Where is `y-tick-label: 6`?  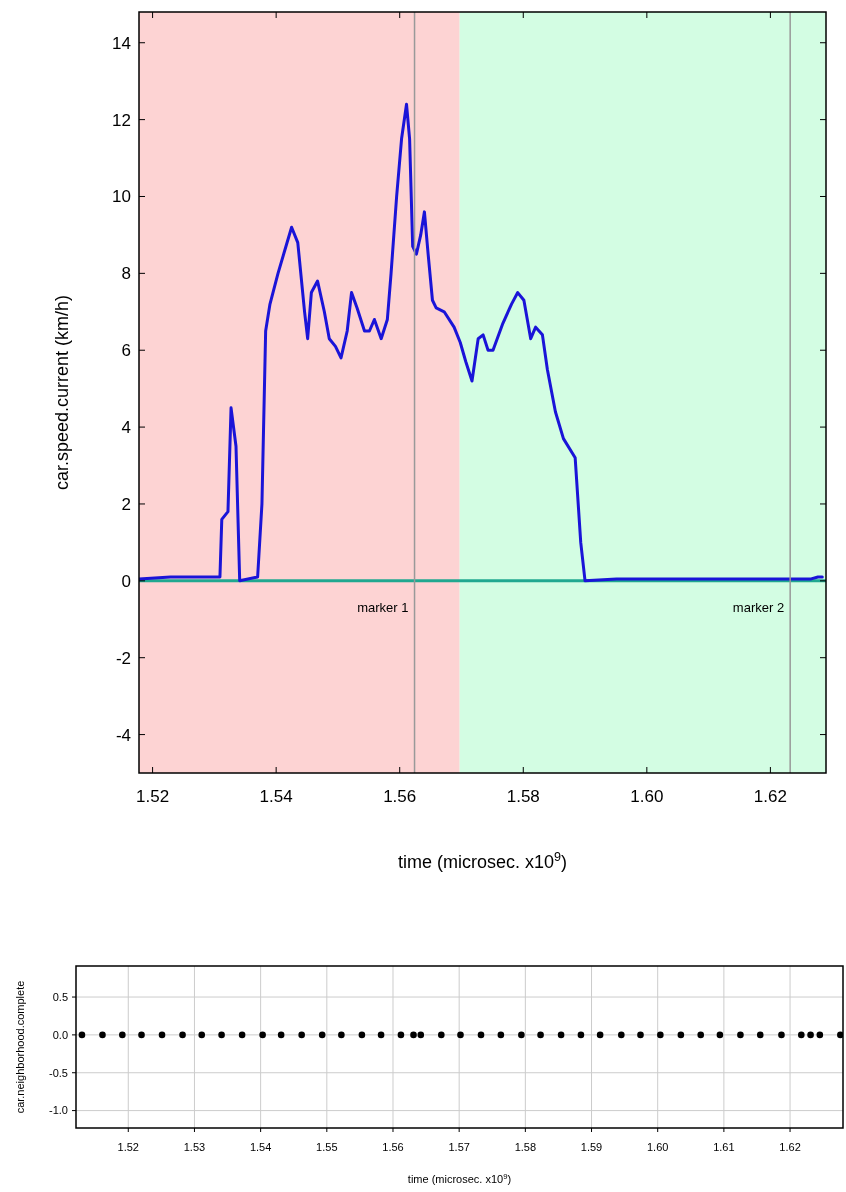 y-tick-label: 6 is located at coordinates (126, 351).